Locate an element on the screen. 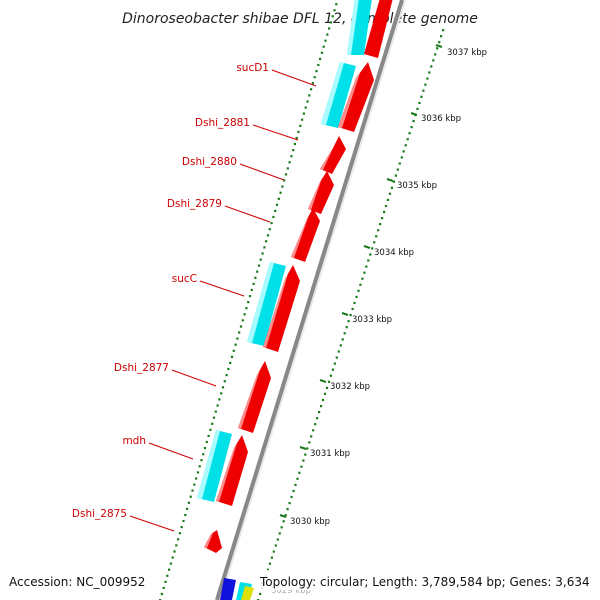 The width and height of the screenshot is (600, 600). kbp-tick-3033: 3033 kbp is located at coordinates (366, 318).